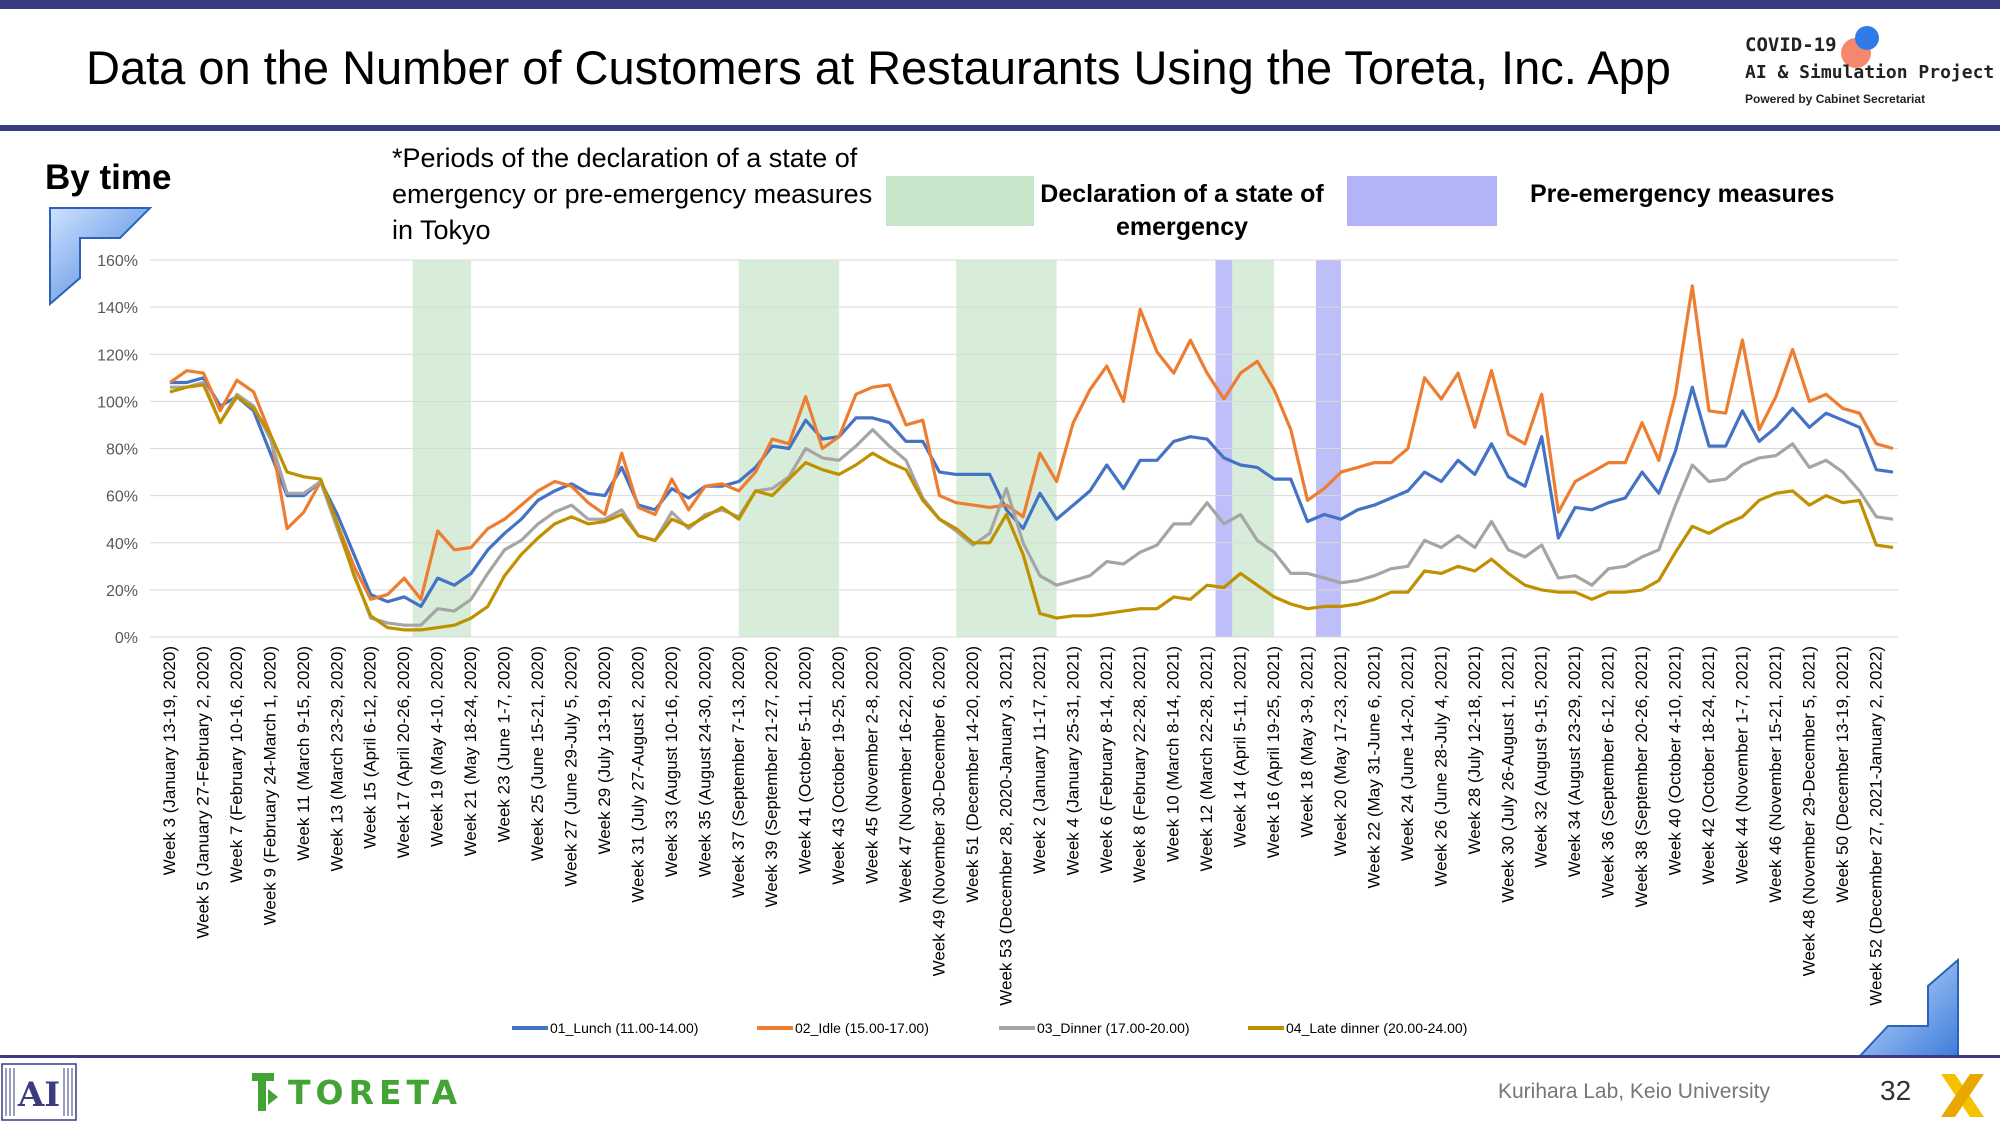  What do you see at coordinates (1106, 759) in the screenshot?
I see `x-tick-label: Week 6 (February 8-14, 2021)` at bounding box center [1106, 759].